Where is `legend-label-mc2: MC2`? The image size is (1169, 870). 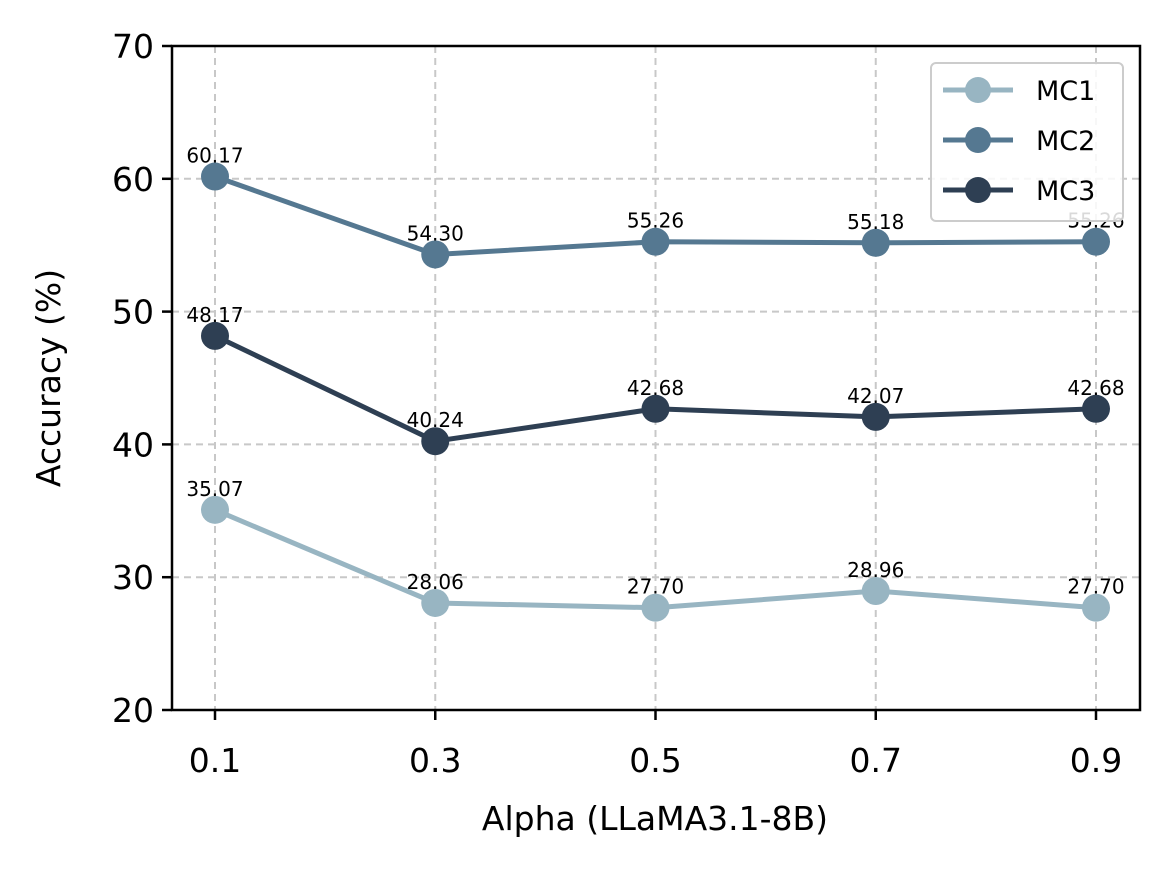 legend-label-mc2: MC2 is located at coordinates (1065, 141).